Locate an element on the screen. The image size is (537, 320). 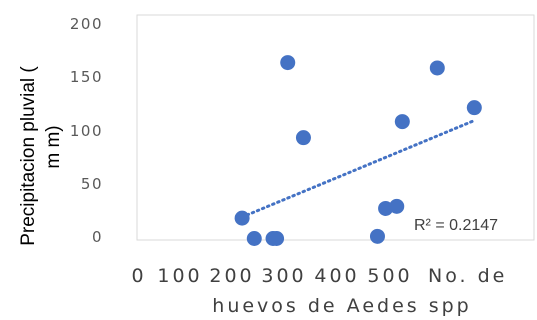
x-tick-label-200: 200 is located at coordinates (231, 276).